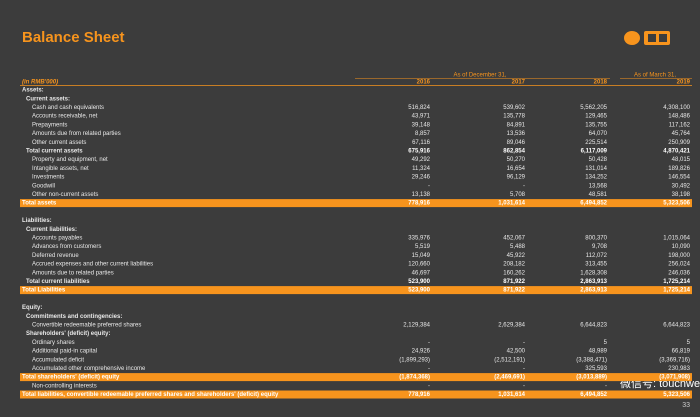 The height and width of the screenshot is (417, 700). I want to click on row-label: Other current assets, so click(59, 143).